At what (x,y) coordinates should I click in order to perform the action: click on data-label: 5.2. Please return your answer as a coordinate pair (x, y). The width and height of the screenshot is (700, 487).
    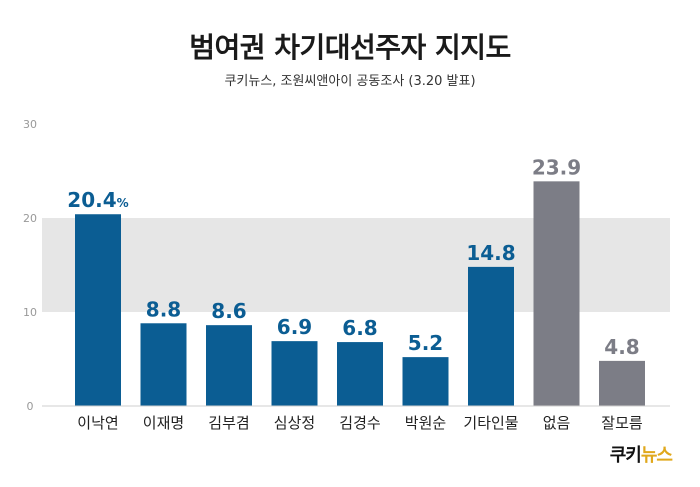
    Looking at the image, I should click on (425, 343).